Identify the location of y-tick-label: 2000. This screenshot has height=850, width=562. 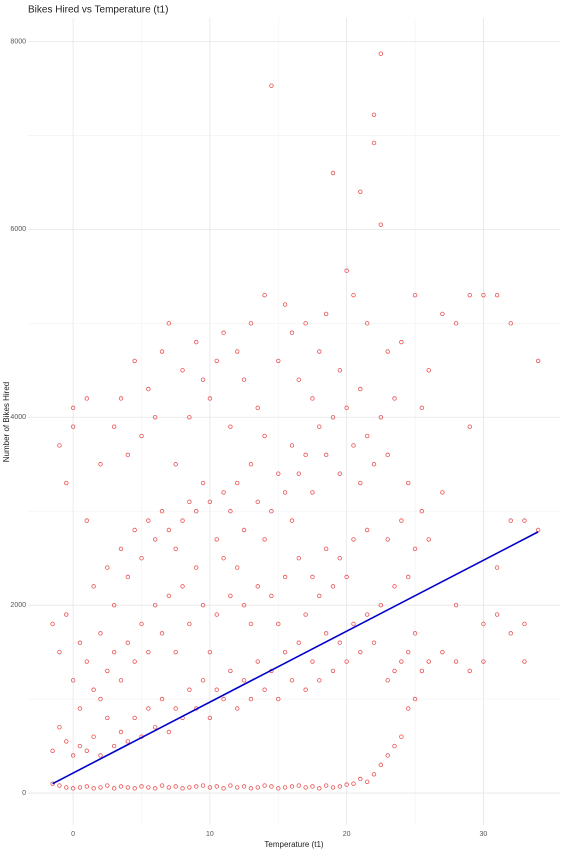
(18, 605).